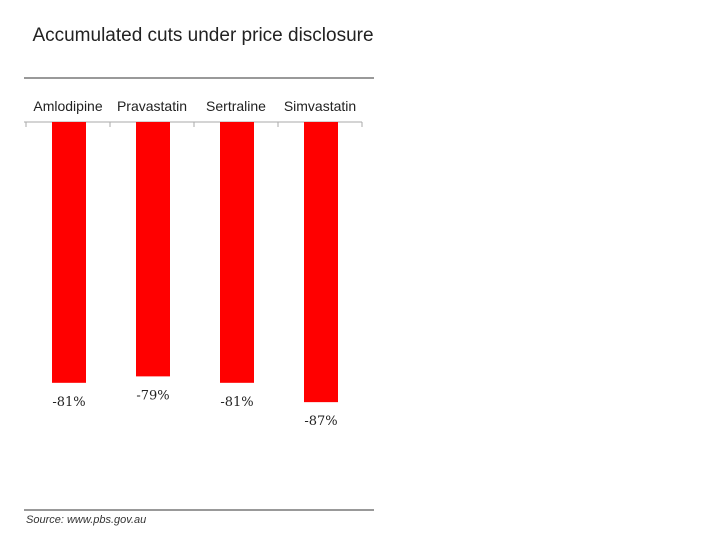 The width and height of the screenshot is (720, 540). What do you see at coordinates (152, 395) in the screenshot?
I see `data-label: -79%` at bounding box center [152, 395].